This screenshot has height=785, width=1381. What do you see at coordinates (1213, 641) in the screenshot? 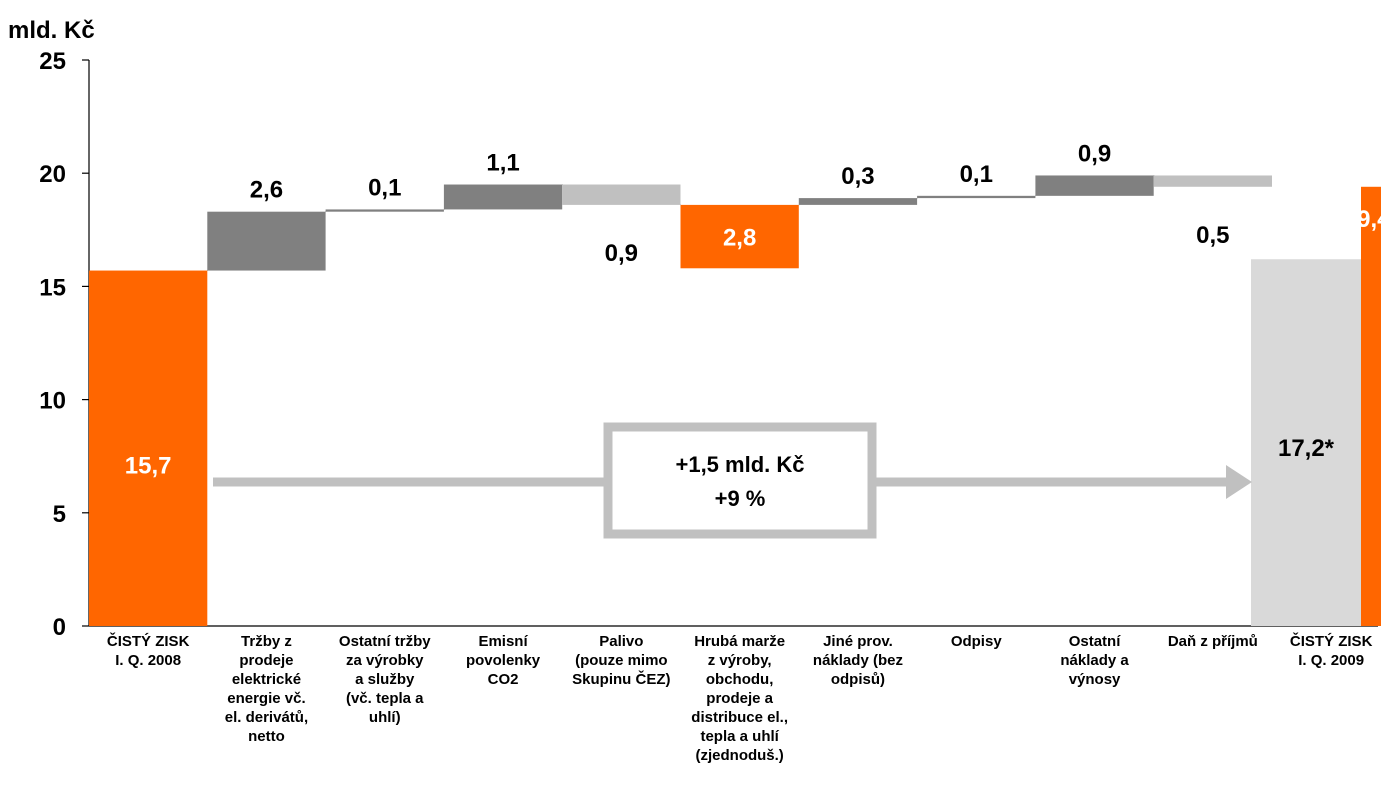
I see `category-label: Daň z příjmů` at bounding box center [1213, 641].